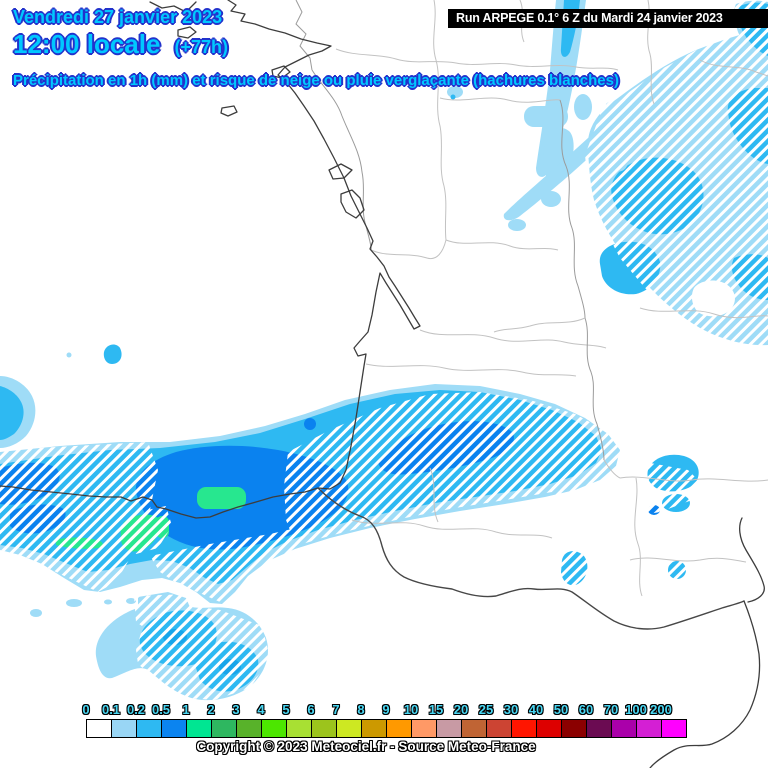 The height and width of the screenshot is (768, 768). I want to click on legend-value: 30, so click(511, 709).